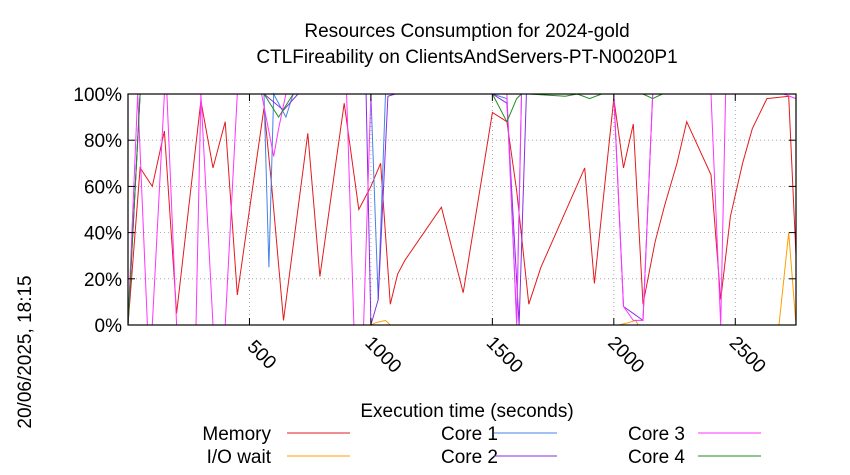 This screenshot has height=475, width=850. What do you see at coordinates (103, 234) in the screenshot?
I see `y-tick-label: 40%` at bounding box center [103, 234].